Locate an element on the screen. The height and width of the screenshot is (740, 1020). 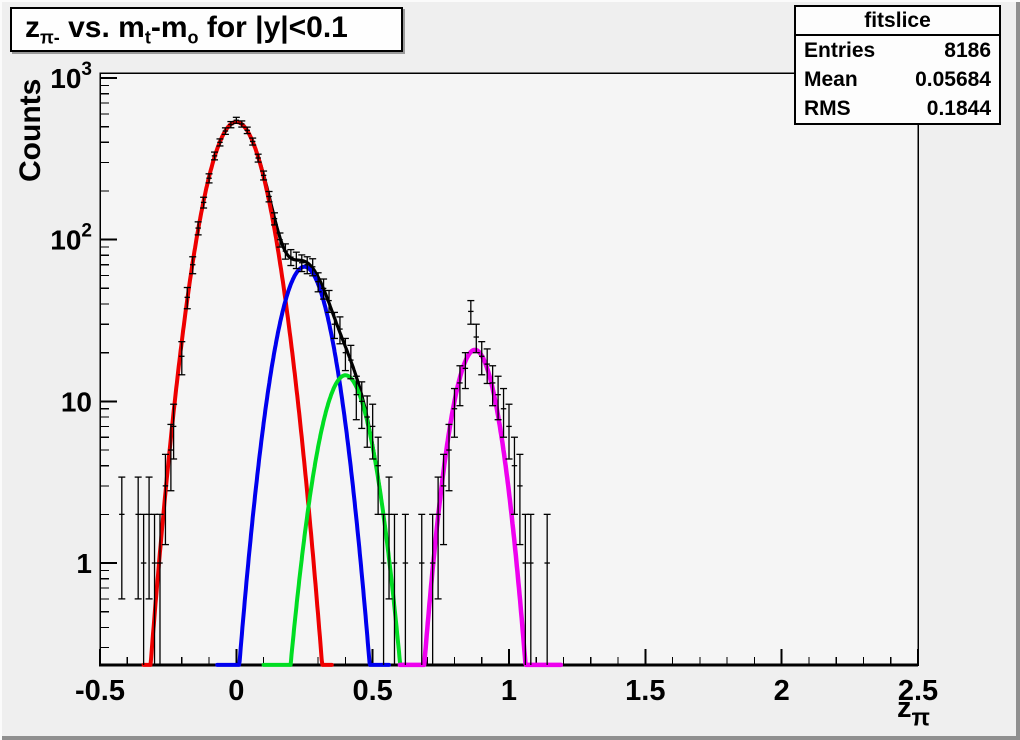
plot-title: zπ- vs. mt-mo for |y|<0.1 is located at coordinates (186, 29).